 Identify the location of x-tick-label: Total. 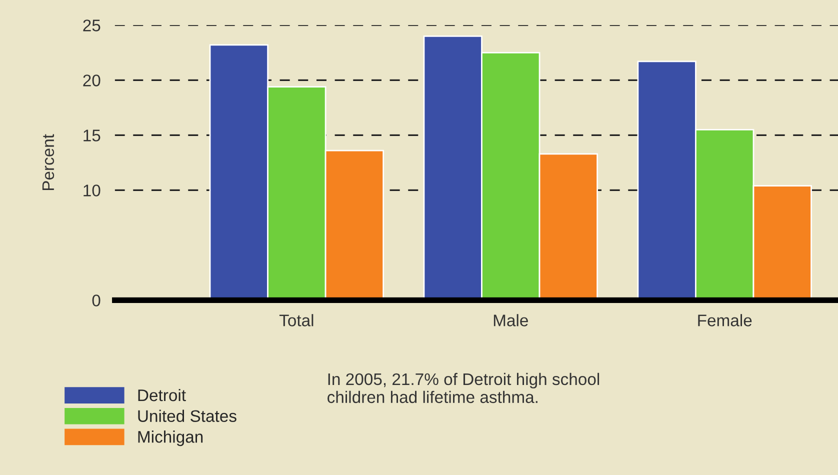
(296, 320).